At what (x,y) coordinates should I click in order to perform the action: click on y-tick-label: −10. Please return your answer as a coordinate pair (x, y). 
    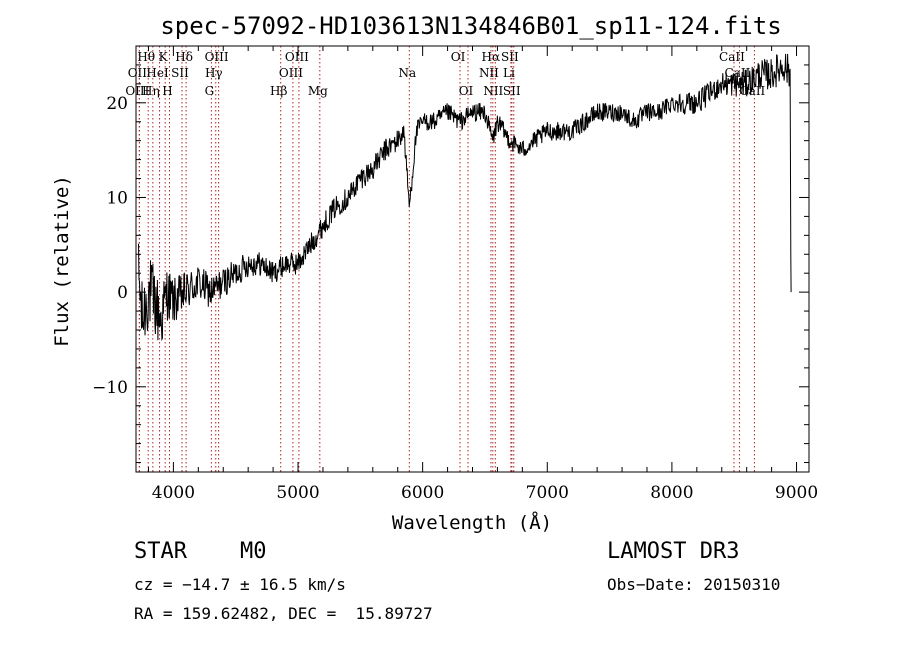
    Looking at the image, I should click on (110, 388).